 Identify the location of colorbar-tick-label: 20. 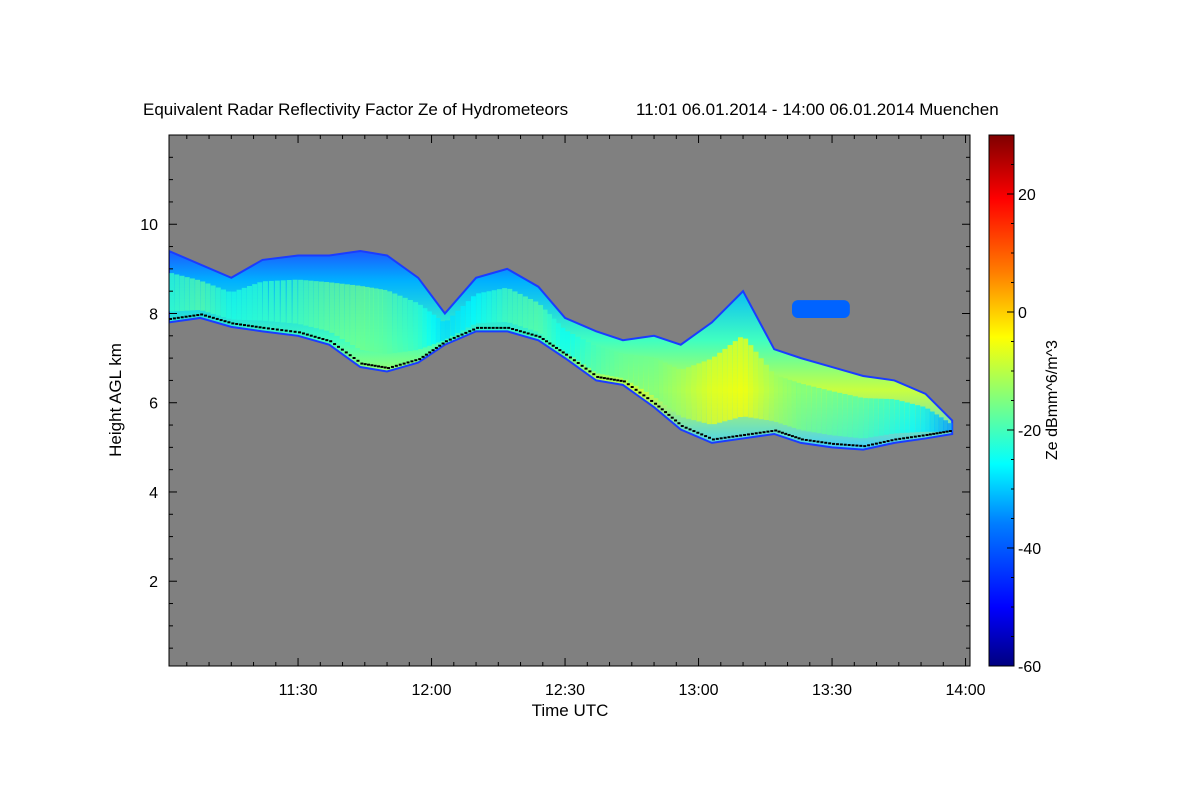
(1027, 195).